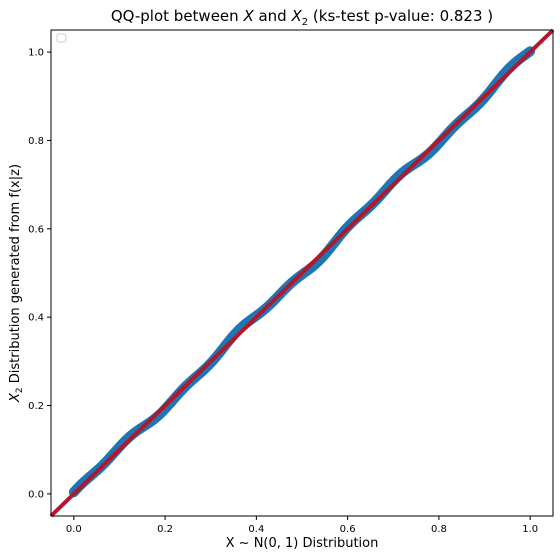 The image size is (560, 557). I want to click on y-tick-label: 0.4, so click(36, 318).